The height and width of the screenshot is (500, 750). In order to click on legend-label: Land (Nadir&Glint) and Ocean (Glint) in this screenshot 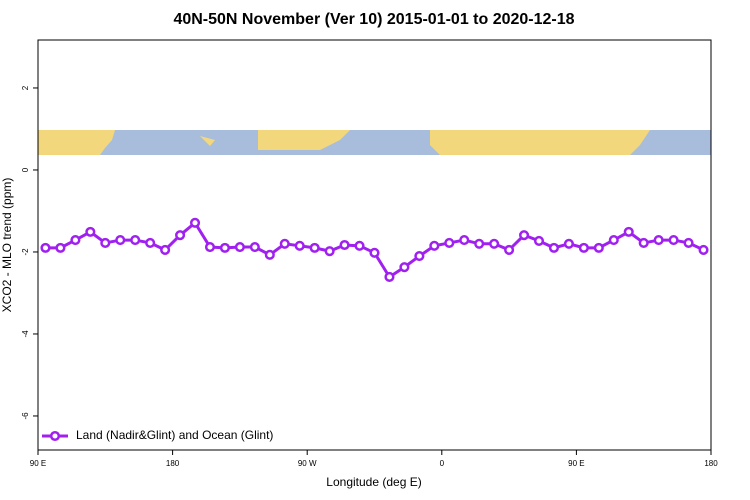, I will do `click(174, 435)`.